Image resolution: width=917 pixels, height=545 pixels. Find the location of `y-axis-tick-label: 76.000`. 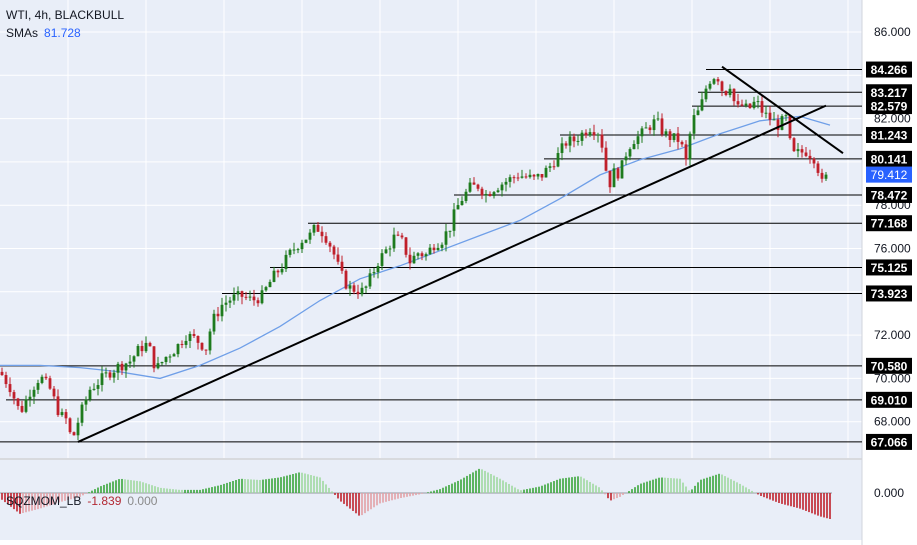

y-axis-tick-label: 76.000 is located at coordinates (892, 249).